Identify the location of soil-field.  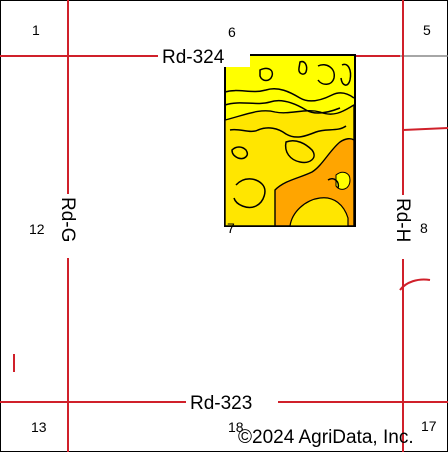
(290, 140).